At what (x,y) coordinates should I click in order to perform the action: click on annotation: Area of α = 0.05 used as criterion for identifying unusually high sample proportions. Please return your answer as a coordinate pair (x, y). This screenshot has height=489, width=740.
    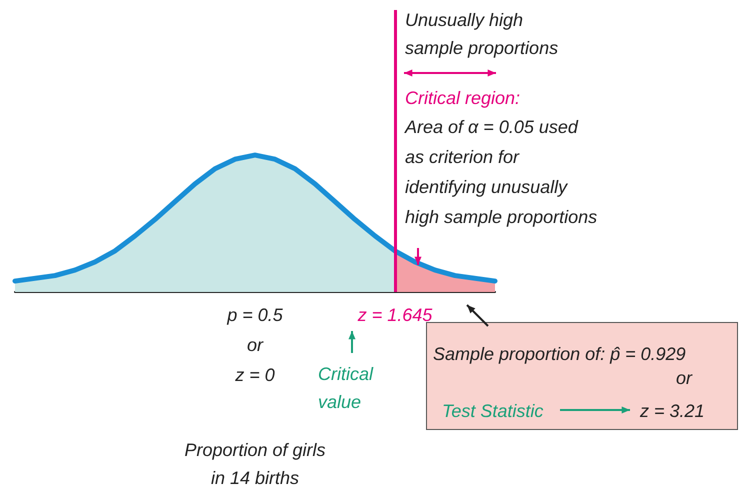
    Looking at the image, I should click on (501, 172).